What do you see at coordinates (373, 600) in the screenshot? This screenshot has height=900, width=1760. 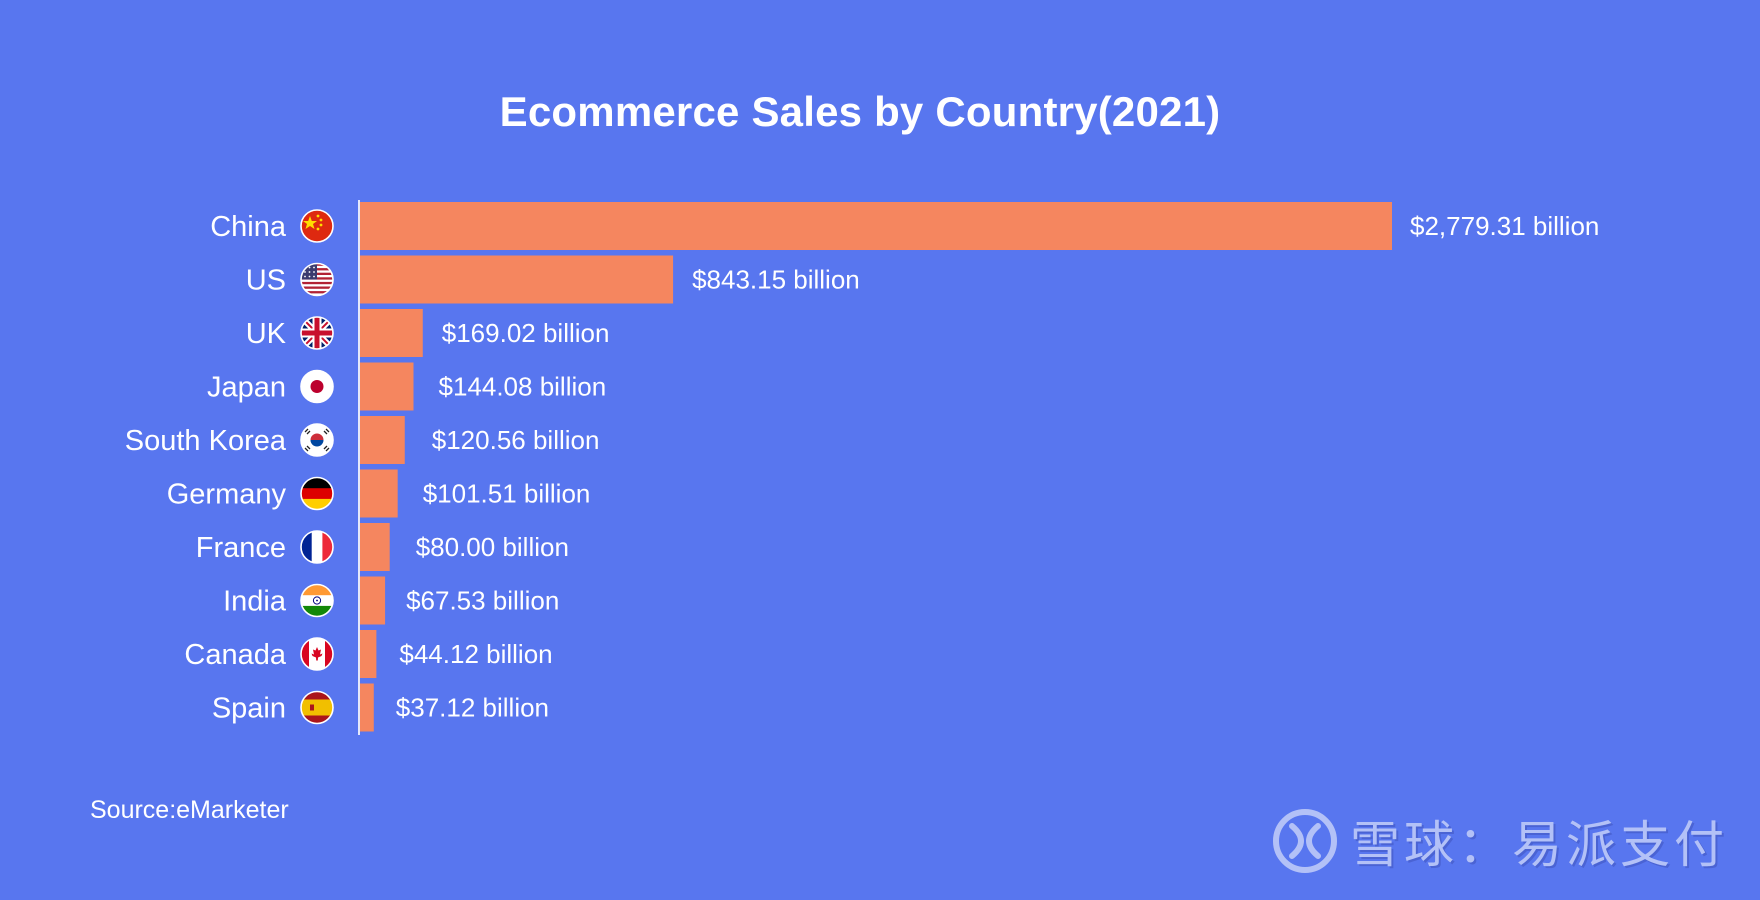 I see `bar-india` at bounding box center [373, 600].